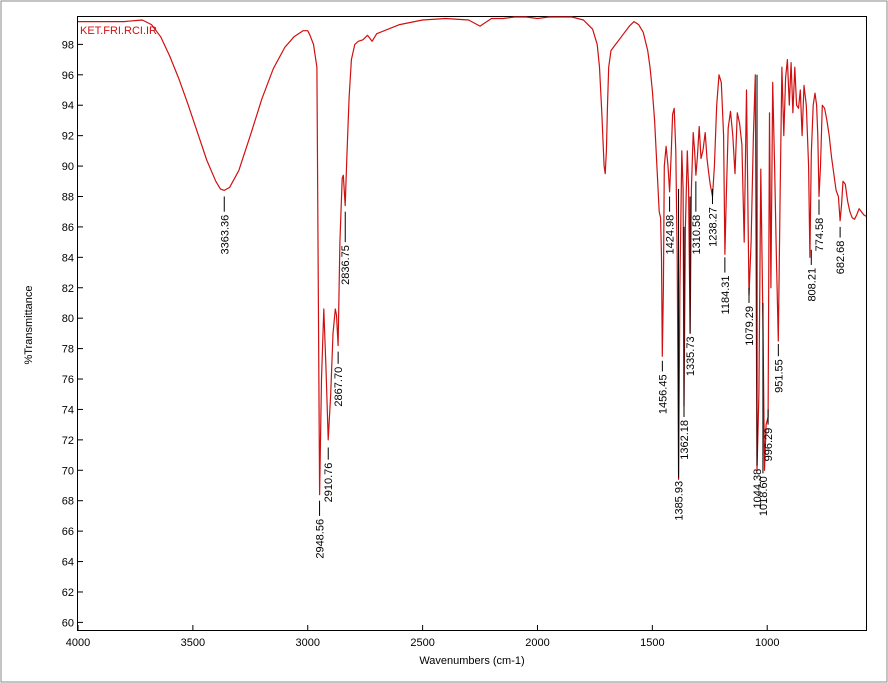  I want to click on x-tick-label: 2500, so click(422, 643).